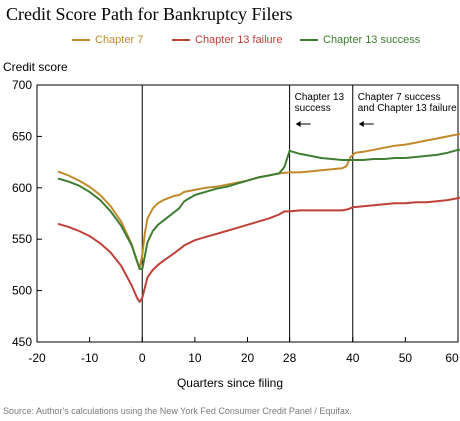  What do you see at coordinates (22, 136) in the screenshot?
I see `y-tick-label: 650` at bounding box center [22, 136].